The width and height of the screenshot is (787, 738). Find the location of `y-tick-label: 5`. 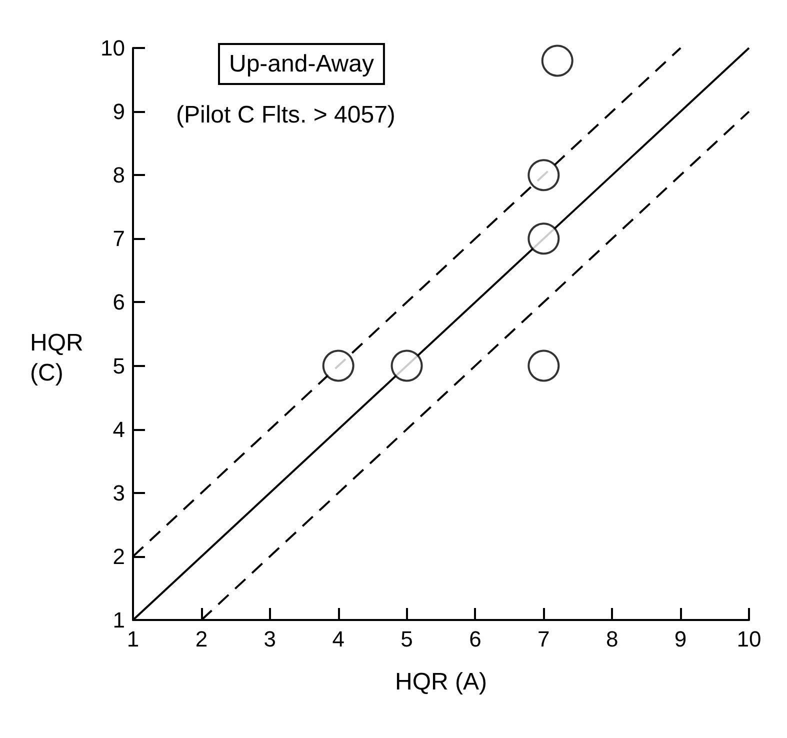

y-tick-label: 5 is located at coordinates (118, 365).